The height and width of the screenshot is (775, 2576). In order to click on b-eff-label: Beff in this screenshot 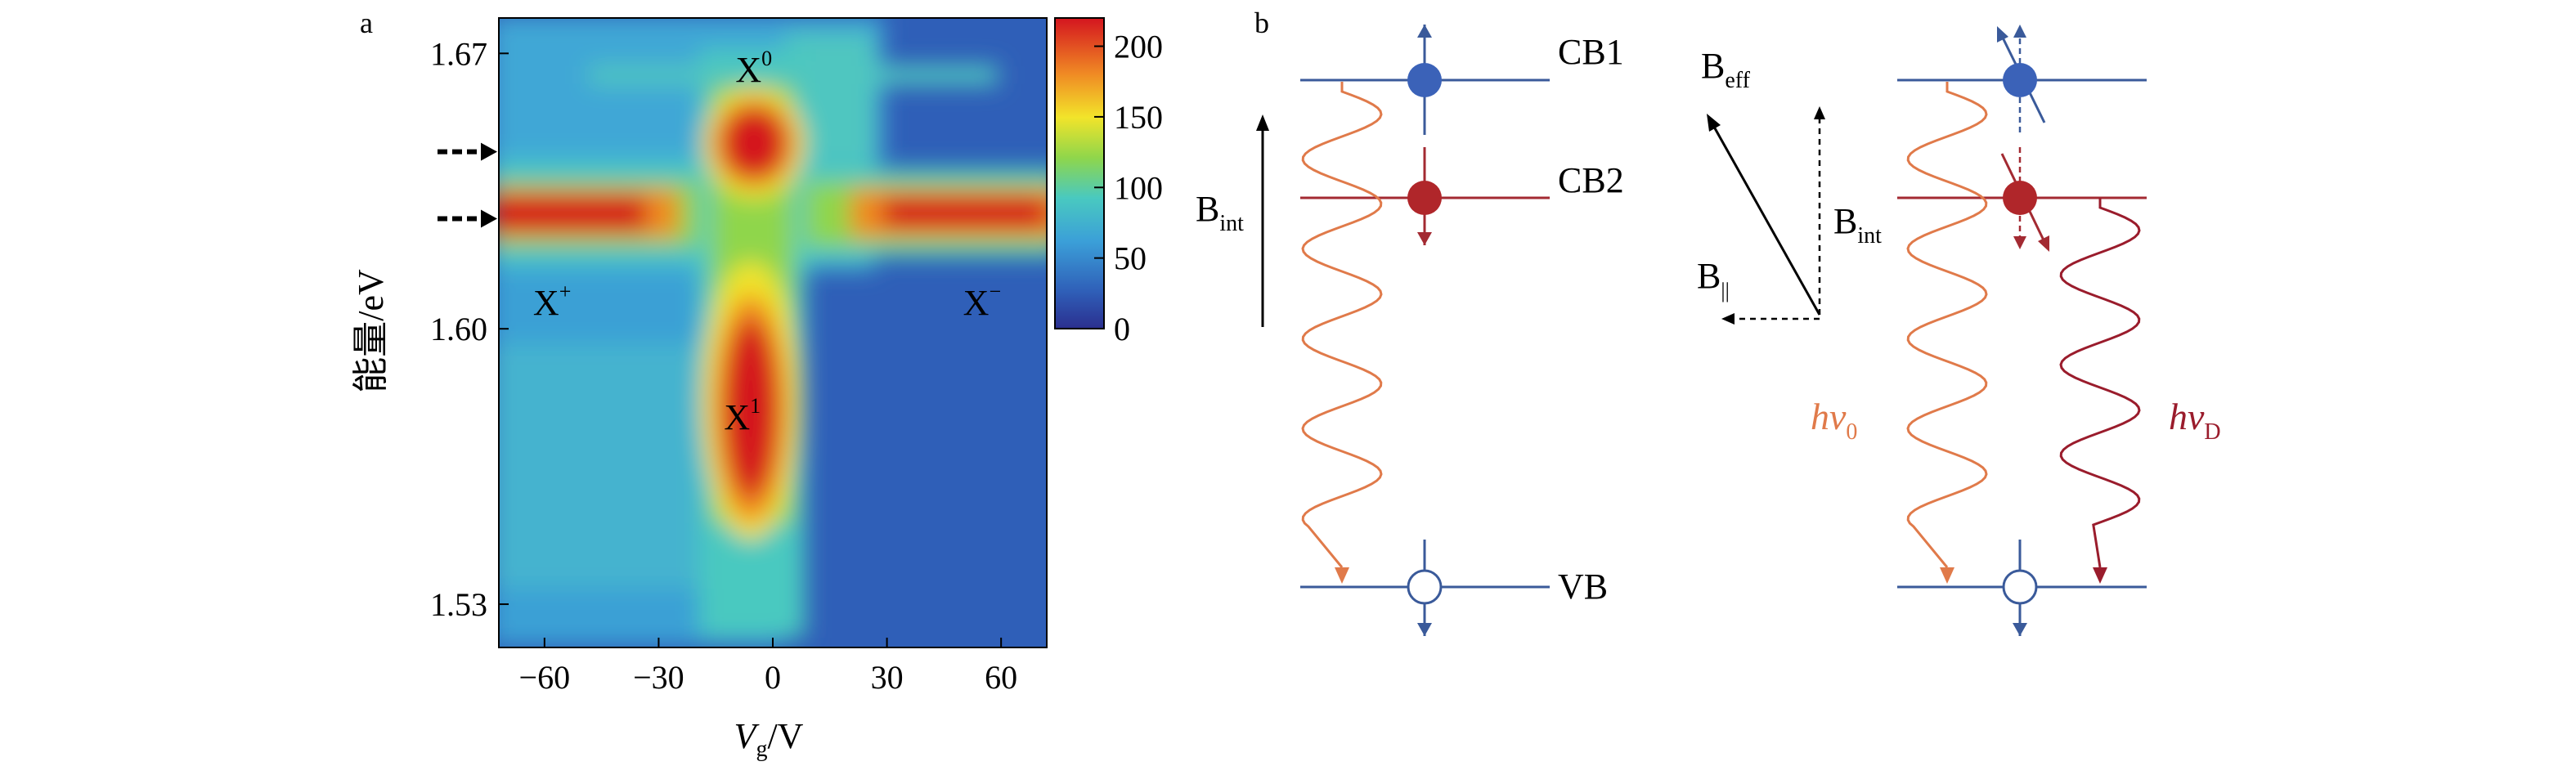, I will do `click(1726, 69)`.